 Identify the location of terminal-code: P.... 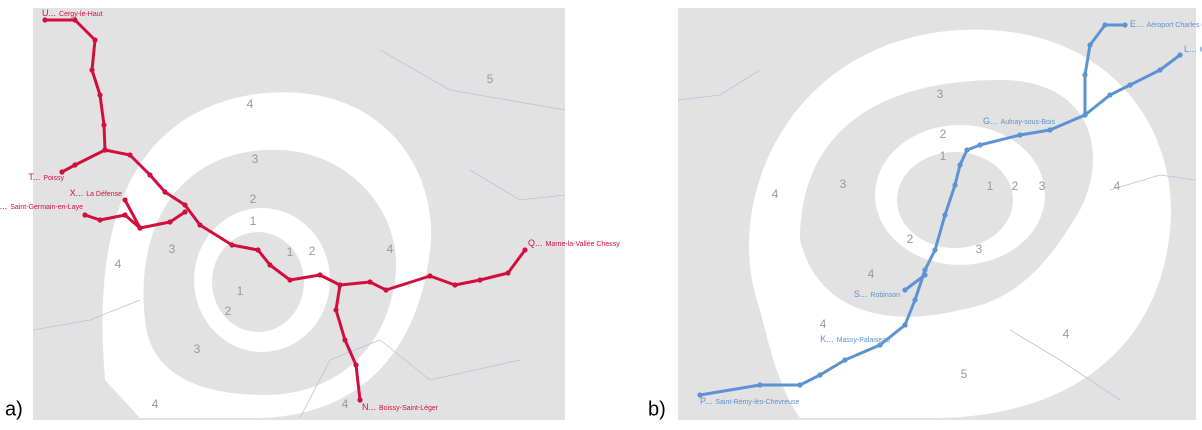
(706, 401).